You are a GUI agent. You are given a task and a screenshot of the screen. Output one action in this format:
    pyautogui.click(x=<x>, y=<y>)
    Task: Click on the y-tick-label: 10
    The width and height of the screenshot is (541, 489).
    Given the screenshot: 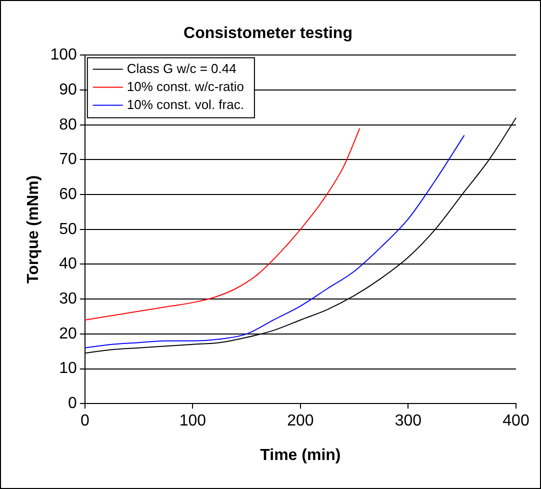 What is the action you would take?
    pyautogui.click(x=68, y=369)
    